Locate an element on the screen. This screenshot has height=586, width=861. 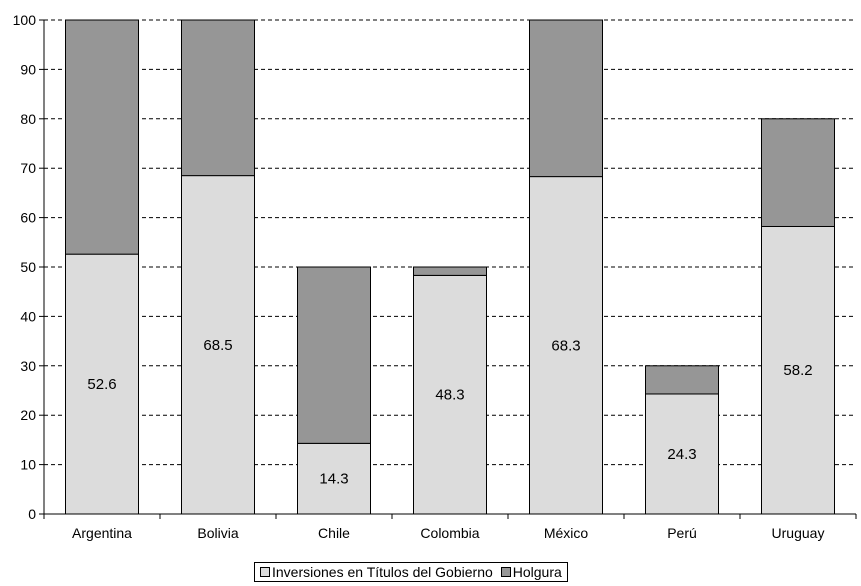
legend-label-holgura: Holgura is located at coordinates (537, 572).